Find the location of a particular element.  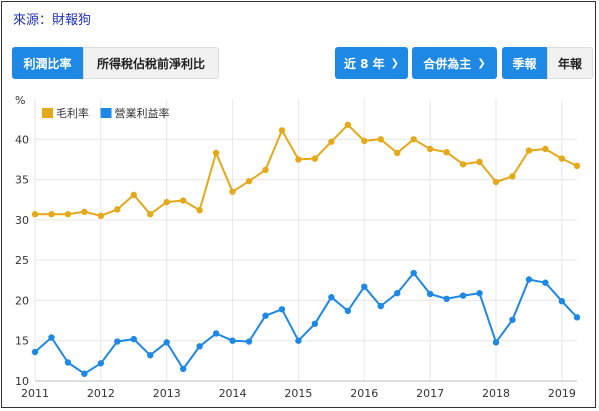

x-tick-label: 2018 is located at coordinates (496, 393).